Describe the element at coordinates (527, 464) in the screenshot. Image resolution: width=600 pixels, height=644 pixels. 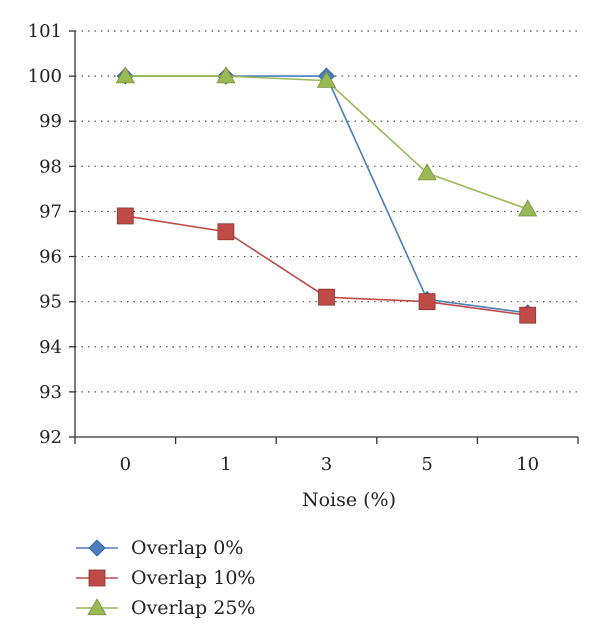
I see `x-tick-label: 10` at that location.